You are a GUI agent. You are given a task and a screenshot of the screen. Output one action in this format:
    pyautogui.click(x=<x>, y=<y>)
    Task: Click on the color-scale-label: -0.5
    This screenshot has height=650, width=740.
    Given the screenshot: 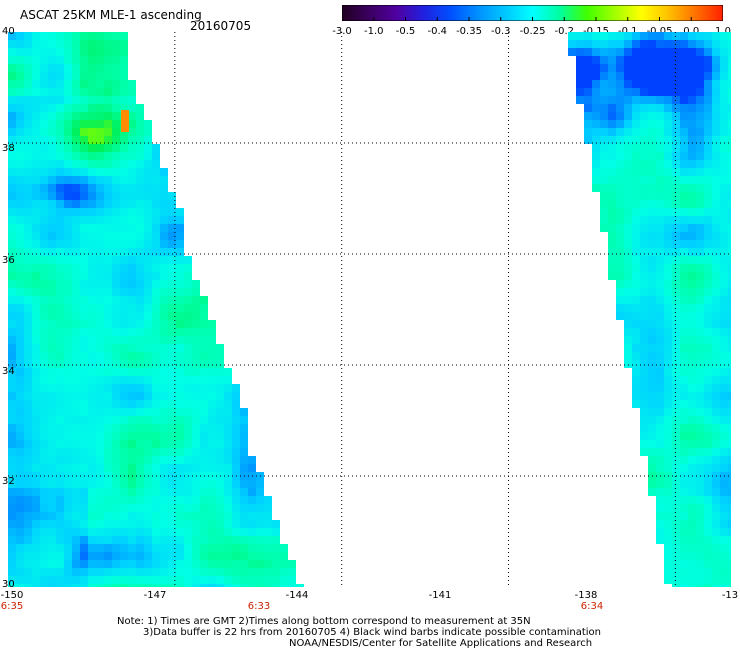 What is the action you would take?
    pyautogui.click(x=405, y=31)
    